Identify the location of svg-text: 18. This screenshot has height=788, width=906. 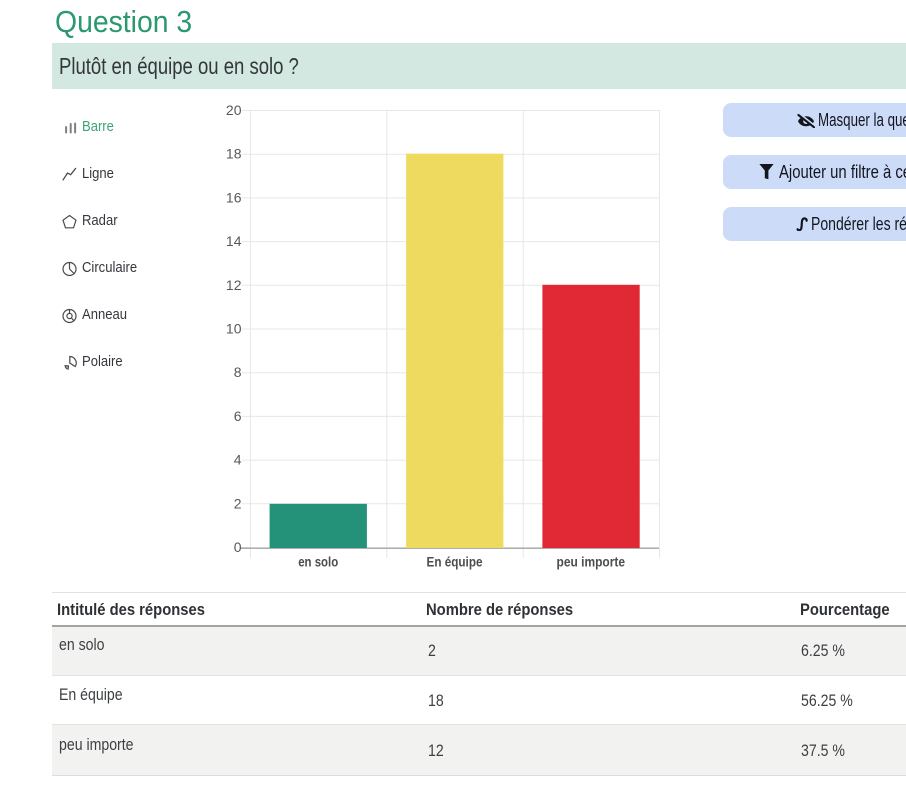
(234, 154).